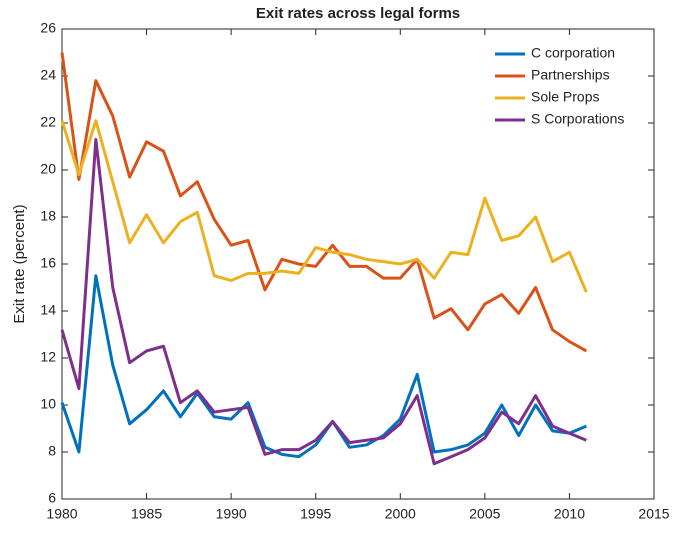  What do you see at coordinates (146, 514) in the screenshot?
I see `x-tick-label: 1985` at bounding box center [146, 514].